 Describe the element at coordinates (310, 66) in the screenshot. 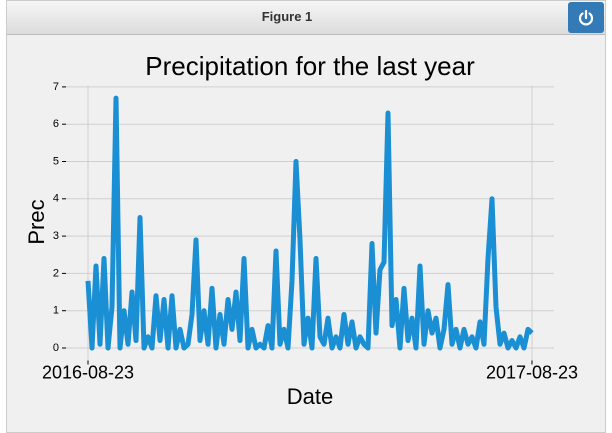

I see `chart-title: Precipitation for the last year` at that location.